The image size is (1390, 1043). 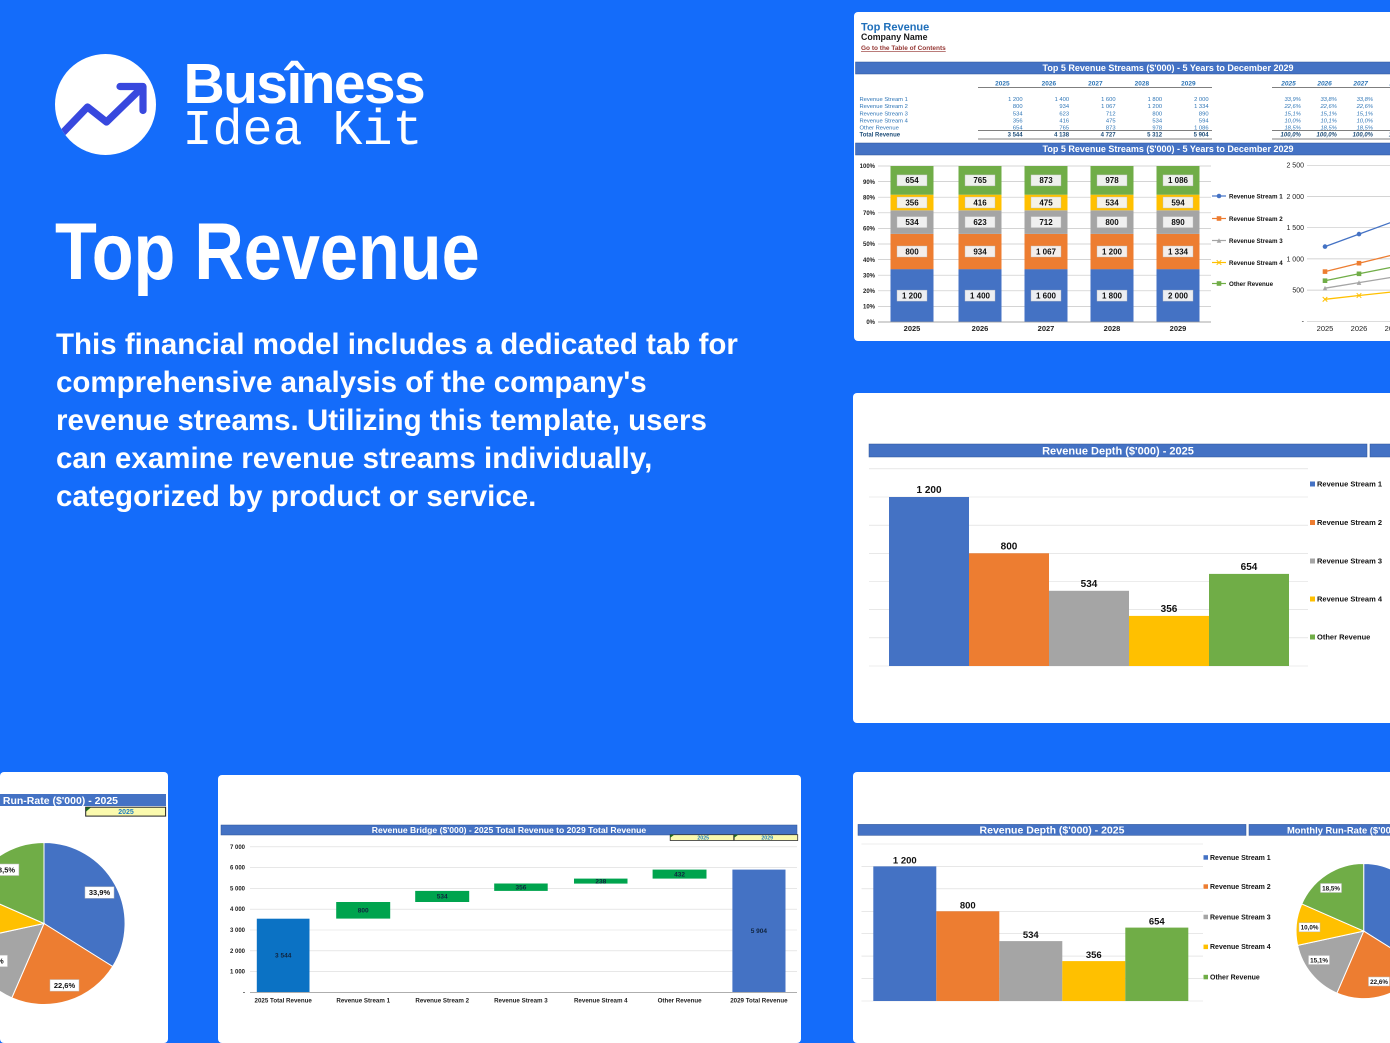 What do you see at coordinates (869, 198) in the screenshot?
I see `svg-text: 80%` at bounding box center [869, 198].